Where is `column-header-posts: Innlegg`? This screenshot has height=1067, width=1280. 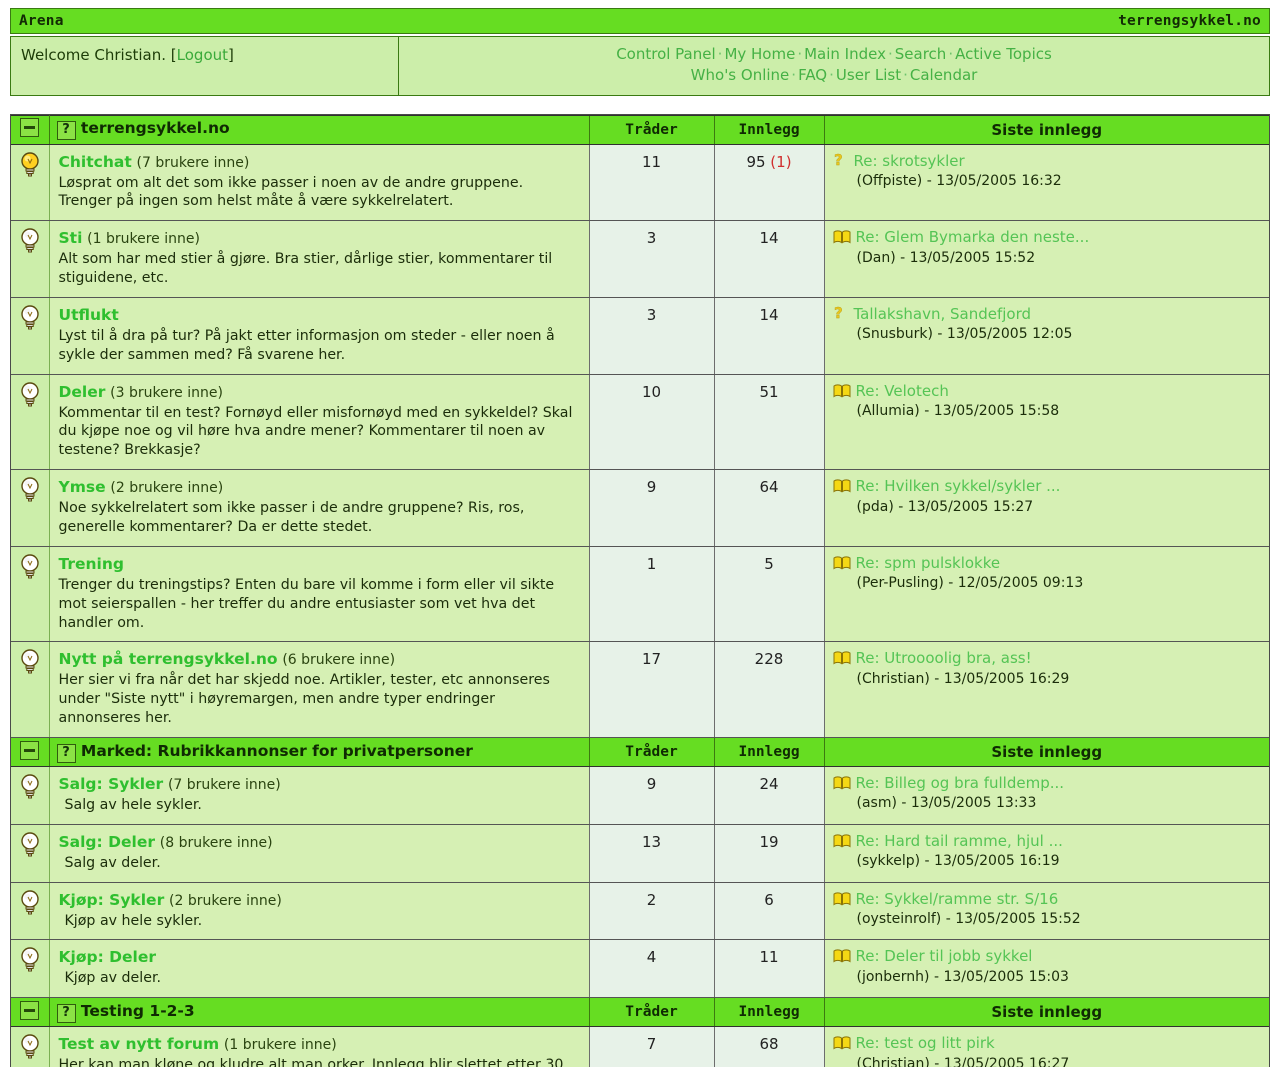 column-header-posts: Innlegg is located at coordinates (768, 1012).